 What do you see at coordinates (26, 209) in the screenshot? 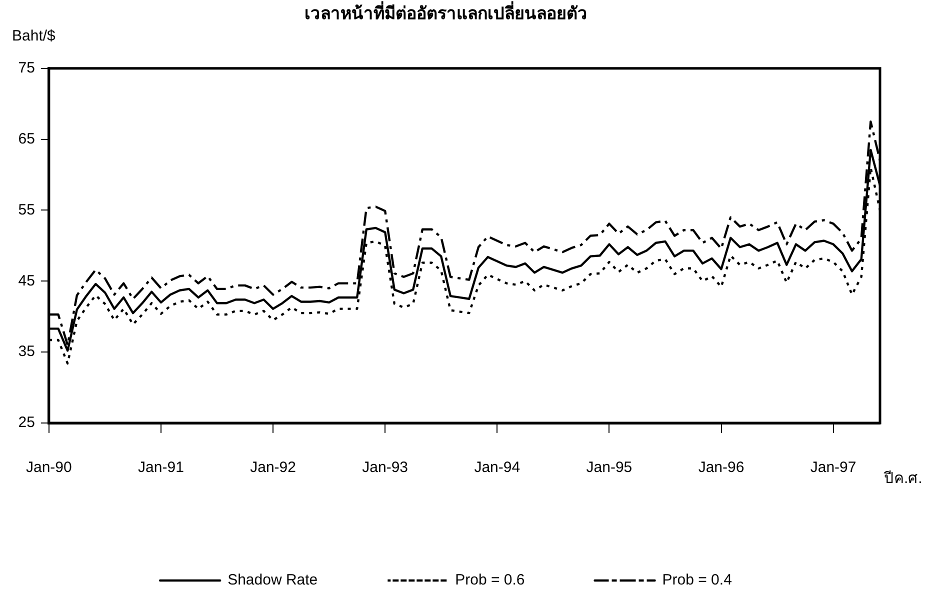
I see `y-tick-label: 55` at bounding box center [26, 209].